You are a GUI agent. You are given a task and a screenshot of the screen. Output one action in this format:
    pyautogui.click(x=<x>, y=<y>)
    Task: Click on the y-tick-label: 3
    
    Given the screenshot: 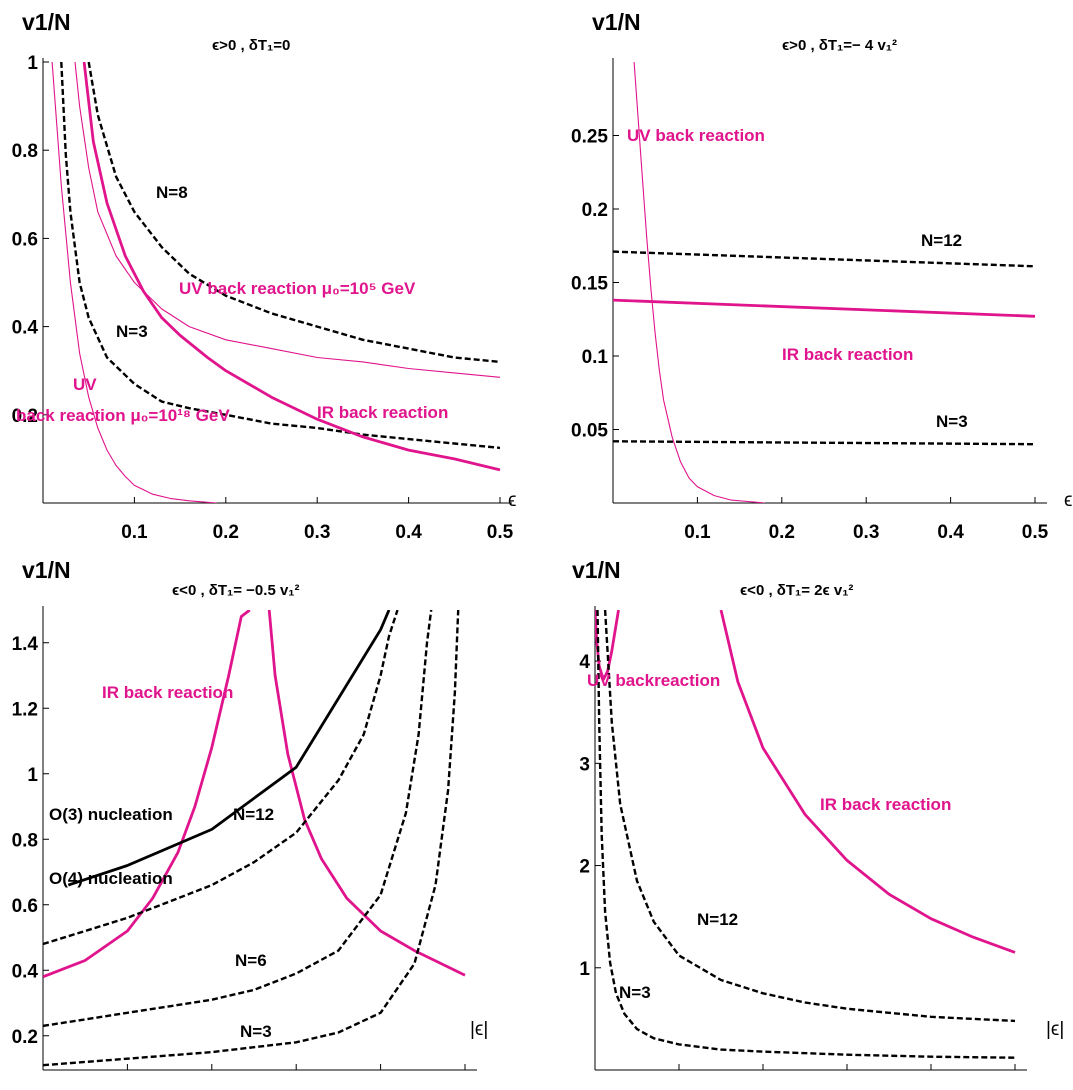 What is the action you would take?
    pyautogui.click(x=584, y=764)
    